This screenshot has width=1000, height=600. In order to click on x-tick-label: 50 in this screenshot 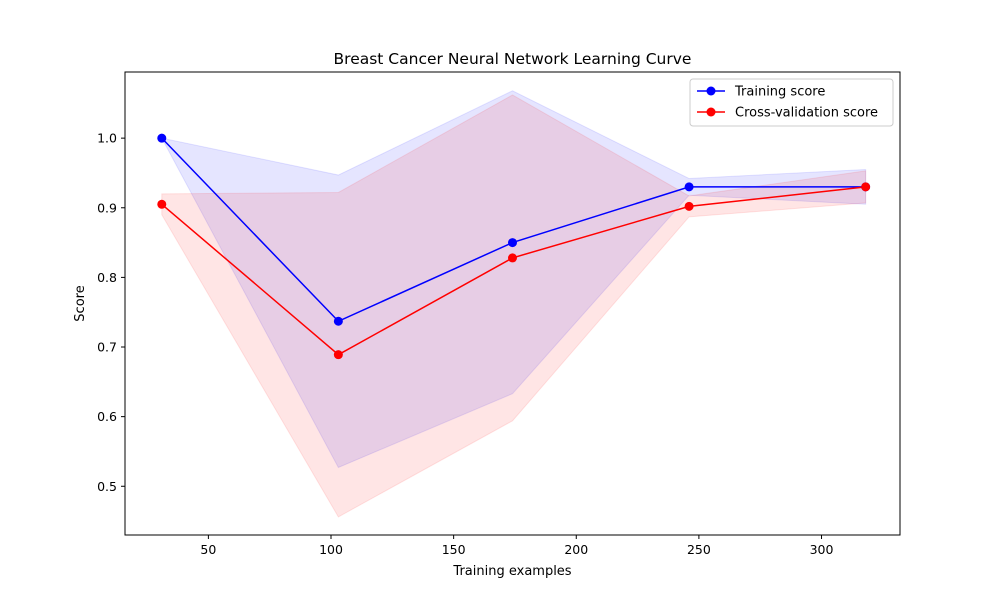, I will do `click(208, 549)`.